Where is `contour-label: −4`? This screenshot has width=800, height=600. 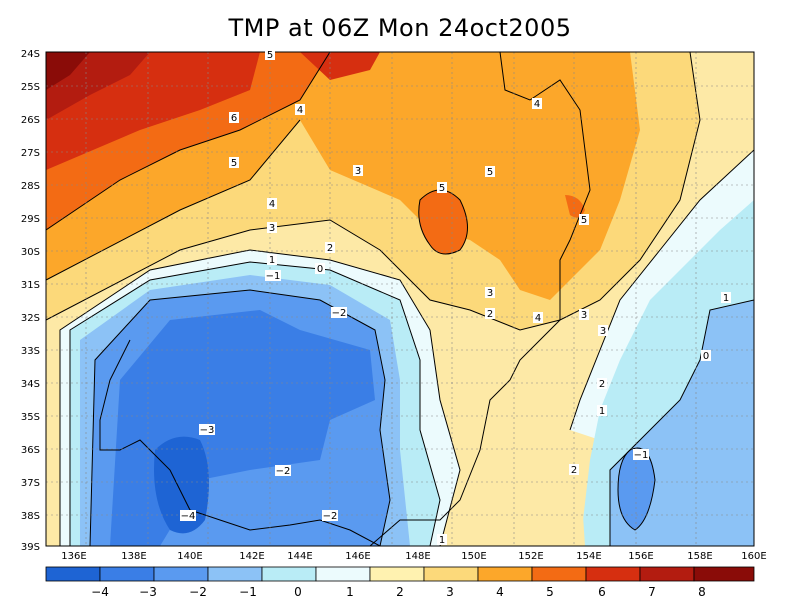 contour-label: −4 is located at coordinates (188, 516).